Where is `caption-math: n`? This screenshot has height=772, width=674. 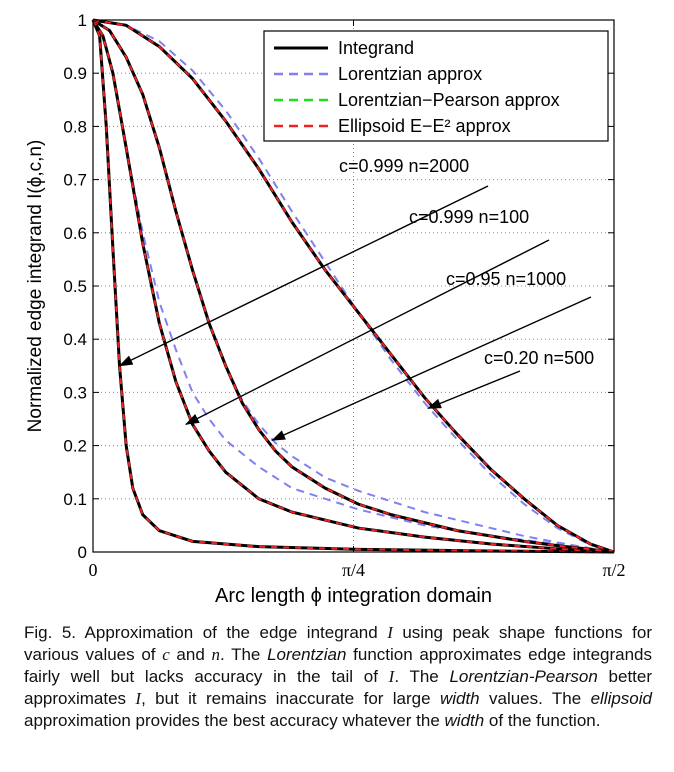 caption-math: n is located at coordinates (215, 654).